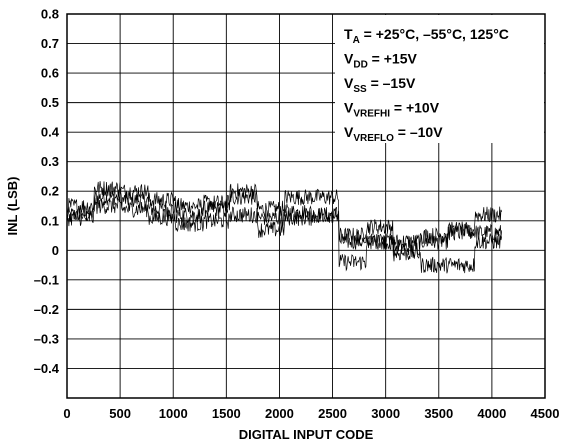 Image resolution: width=565 pixels, height=443 pixels. What do you see at coordinates (55, 250) in the screenshot?
I see `y-tick-label: 0` at bounding box center [55, 250].